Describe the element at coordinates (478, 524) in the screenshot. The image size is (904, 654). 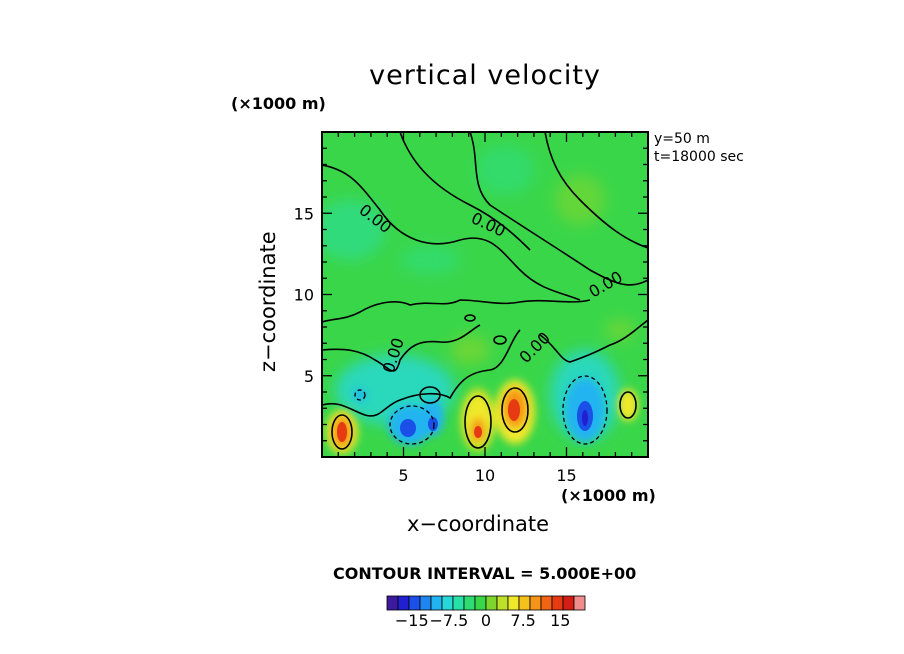
I see `x-axis-label: x−coordinate` at that location.